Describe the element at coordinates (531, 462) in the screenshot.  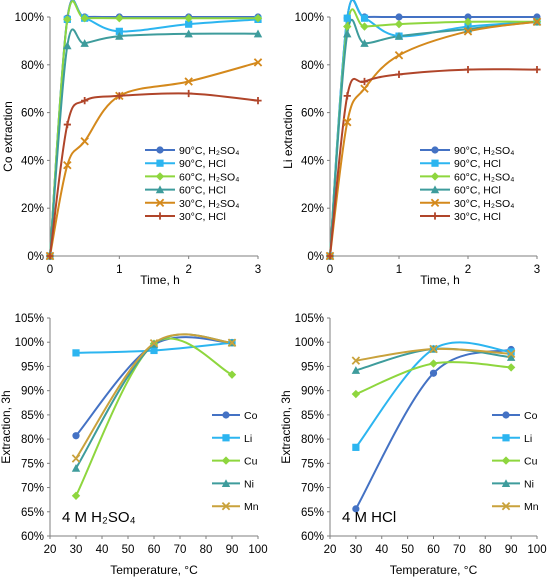
I see `legend-label: Cu` at that location.